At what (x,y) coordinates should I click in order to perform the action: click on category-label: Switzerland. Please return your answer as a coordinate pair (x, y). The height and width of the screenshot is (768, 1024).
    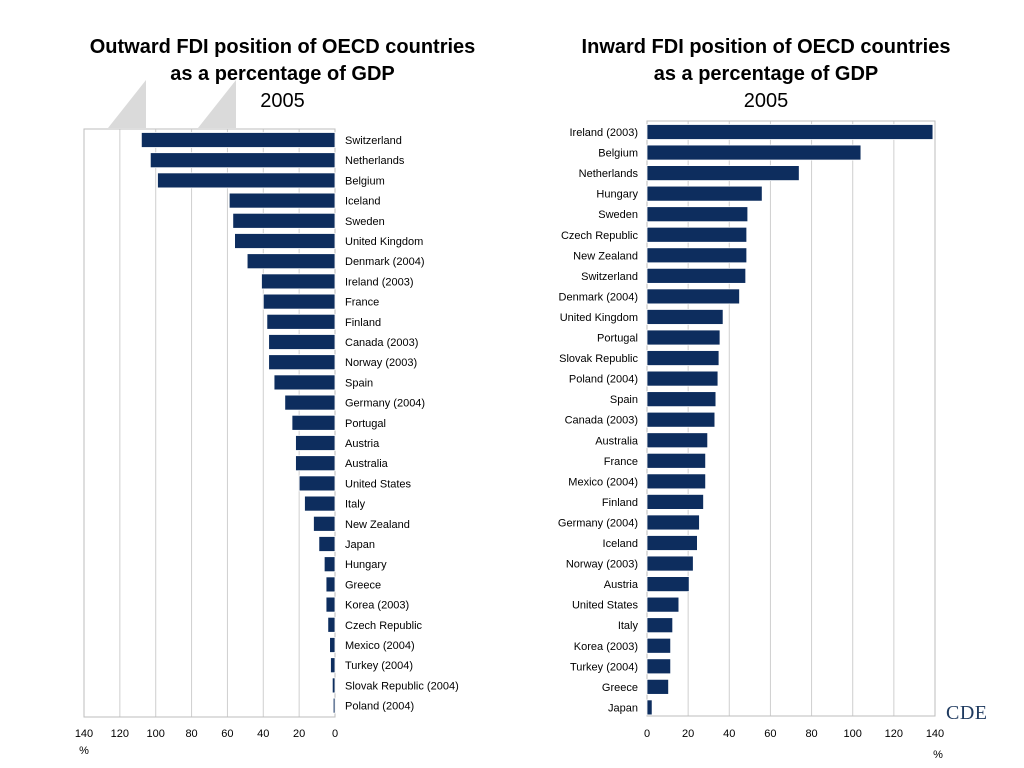
    Looking at the image, I should click on (609, 277).